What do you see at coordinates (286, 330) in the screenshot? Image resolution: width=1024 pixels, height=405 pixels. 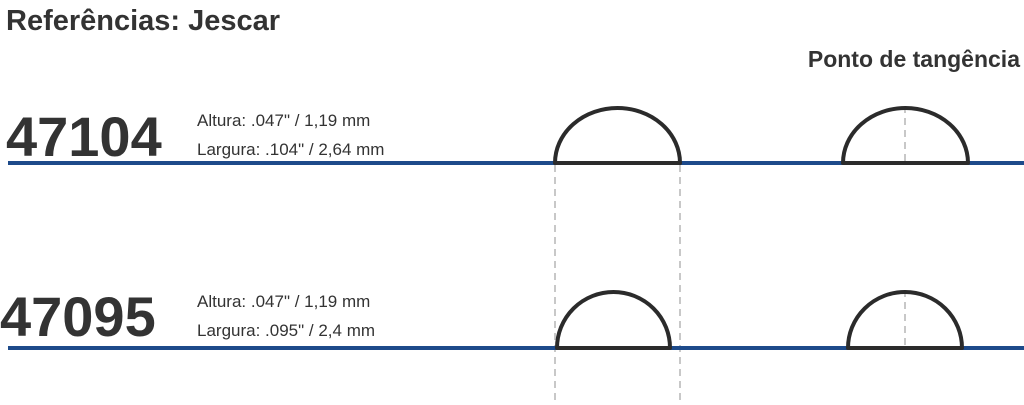 I see `width-spec: Largura: .095" / 2,4 mm` at bounding box center [286, 330].